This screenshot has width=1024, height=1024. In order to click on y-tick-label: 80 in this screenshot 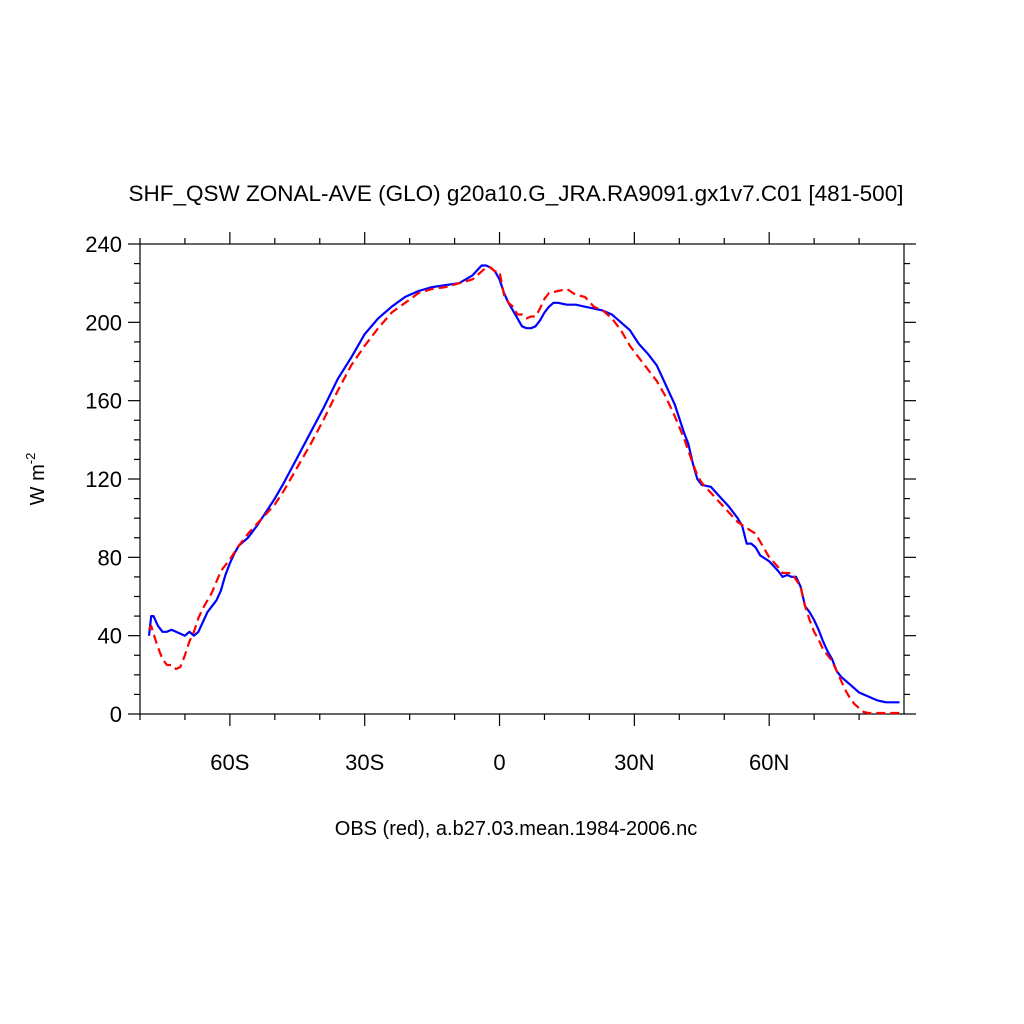, I will do `click(110, 557)`.